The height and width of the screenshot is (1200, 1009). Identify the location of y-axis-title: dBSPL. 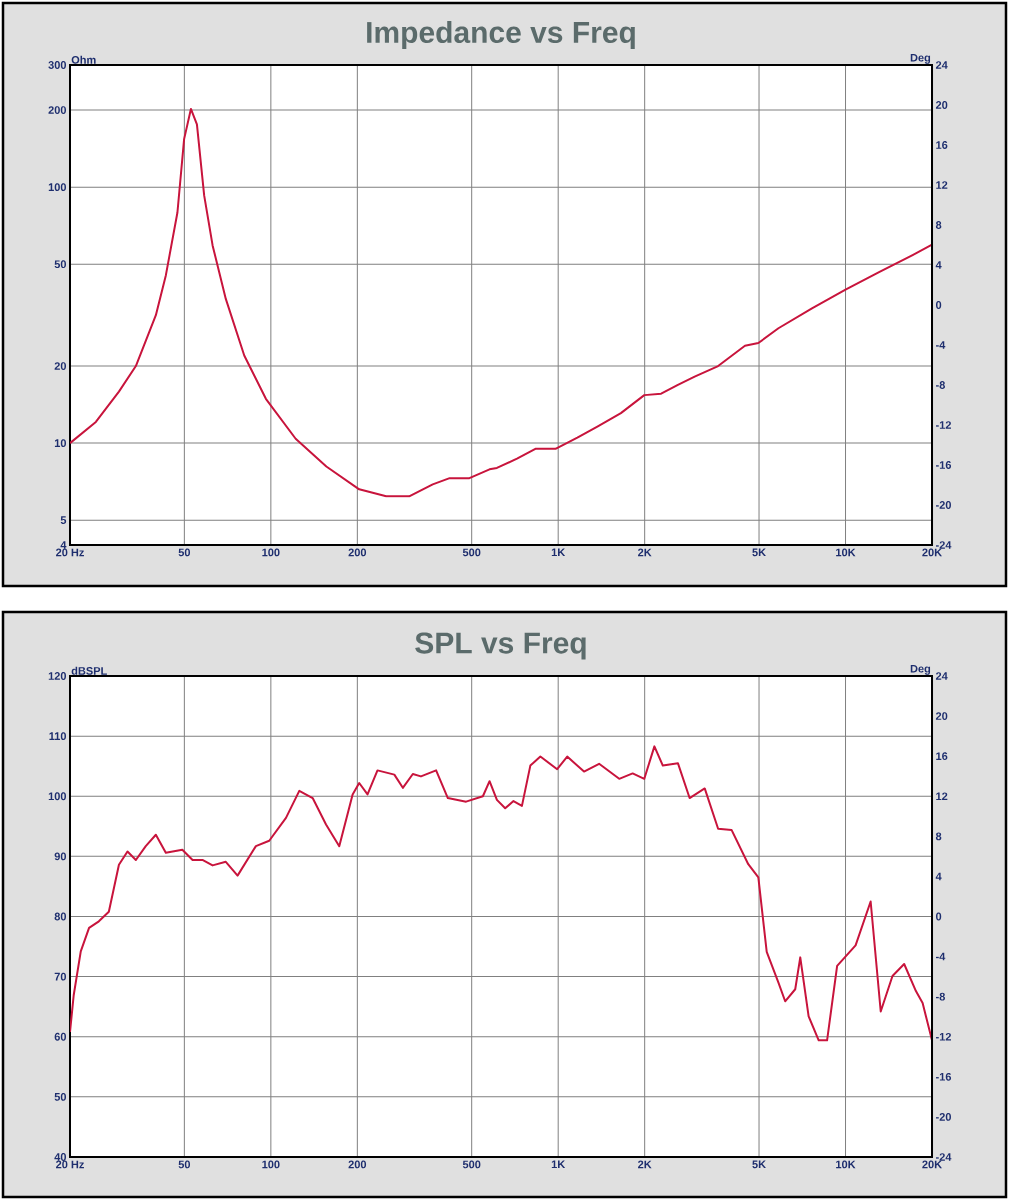
(89, 670).